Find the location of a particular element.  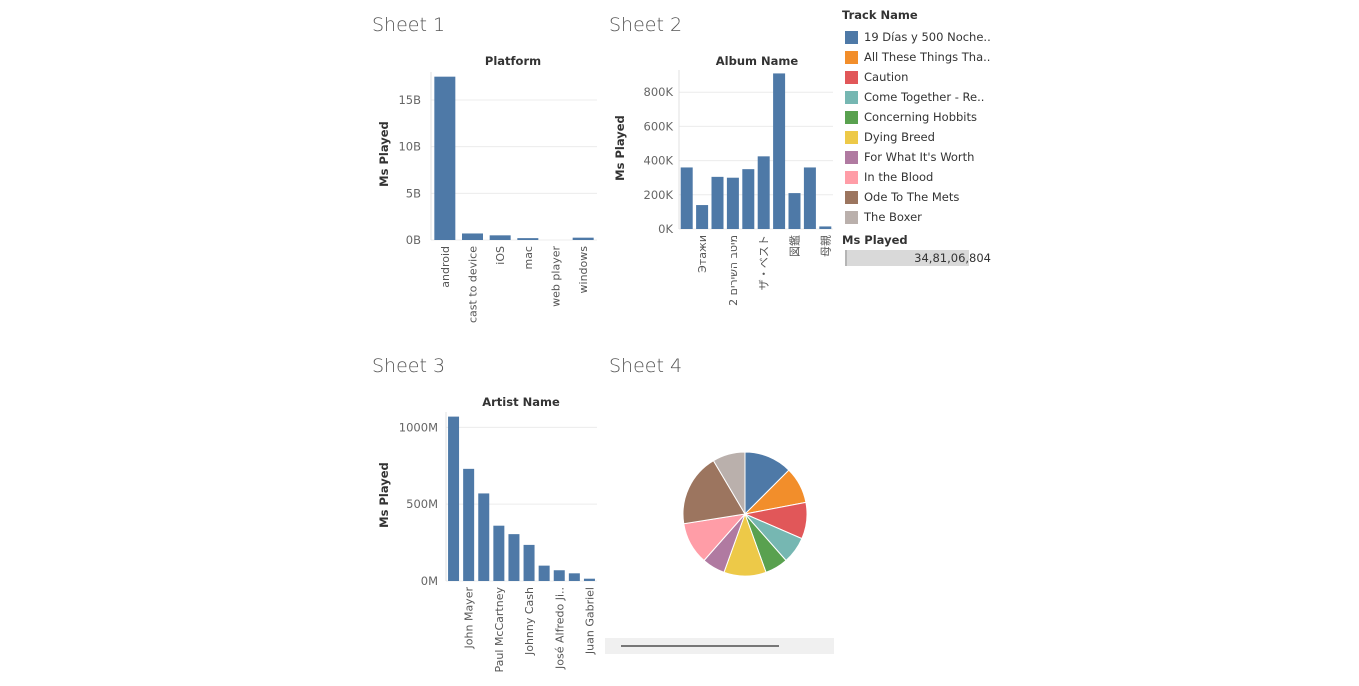

legend-item: The Boxer is located at coordinates (922, 217).